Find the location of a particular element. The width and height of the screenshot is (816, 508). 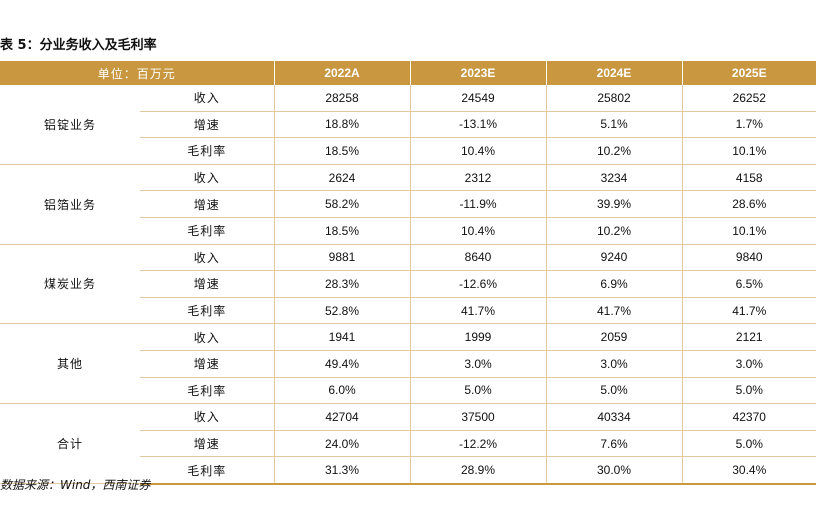

segment-name: 铝锭业务 is located at coordinates (70, 125).